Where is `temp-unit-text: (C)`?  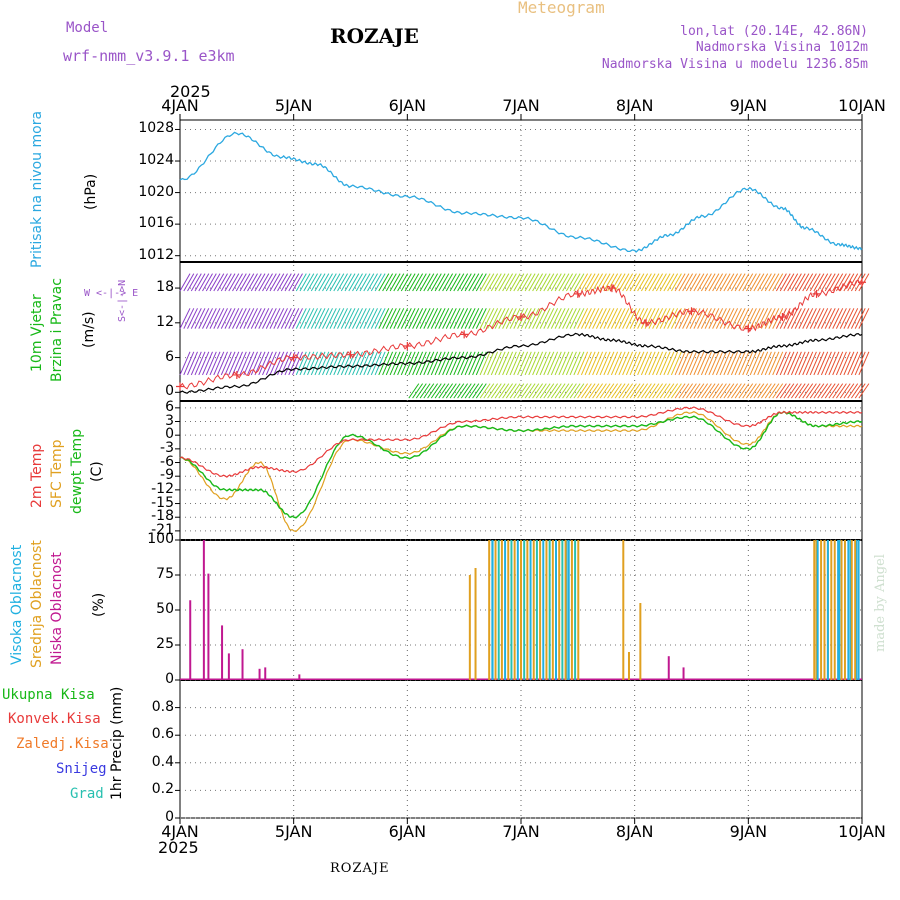 temp-unit-text: (C) is located at coordinates (97, 471).